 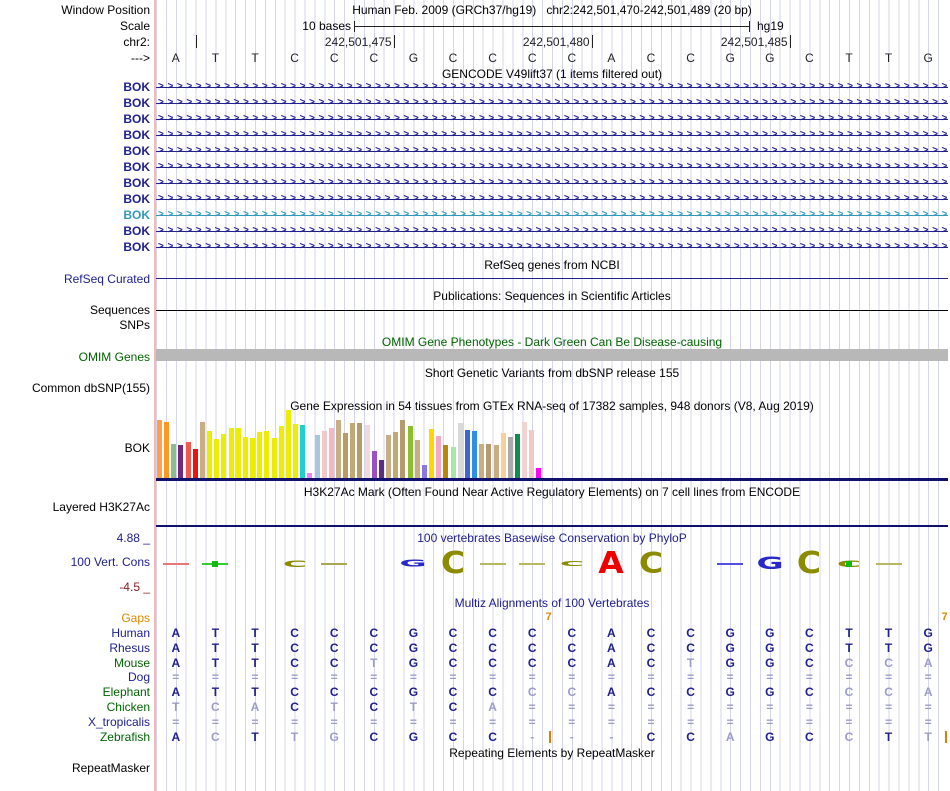 What do you see at coordinates (101, 507) in the screenshot?
I see `layered-h3k27ac-label: Layered H3K27Ac` at bounding box center [101, 507].